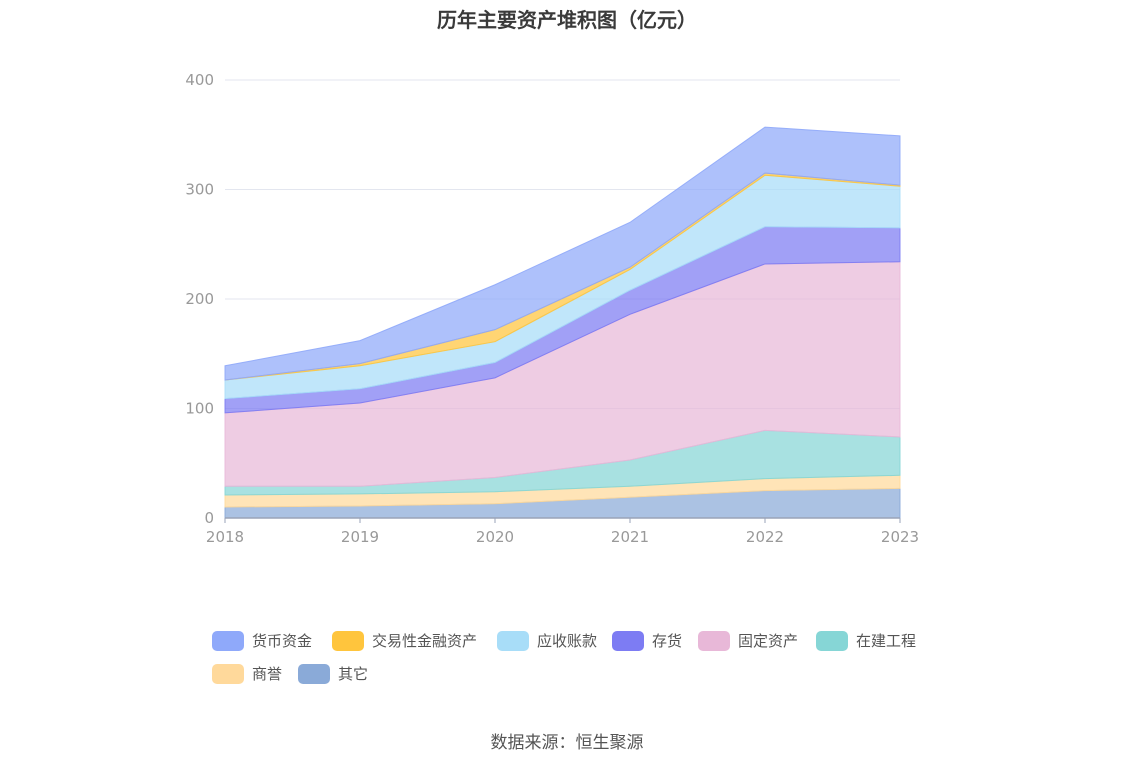 This screenshot has height=766, width=1134. What do you see at coordinates (768, 641) in the screenshot?
I see `legend-label: 固定资产` at bounding box center [768, 641].